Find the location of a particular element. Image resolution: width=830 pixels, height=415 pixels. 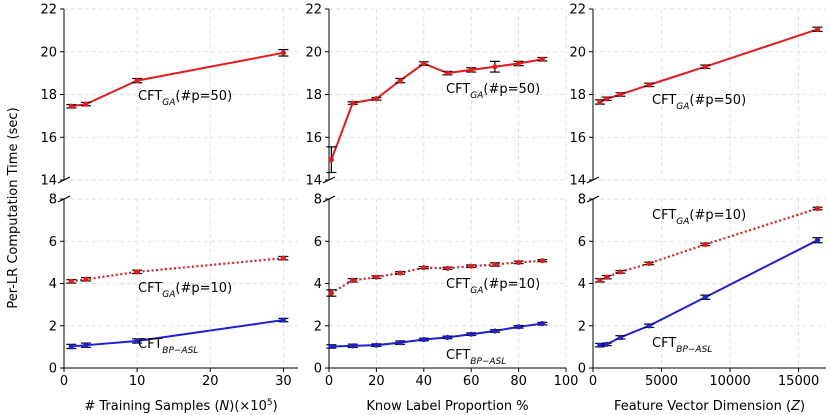

x-tick-label: 10 is located at coordinates (137, 381).